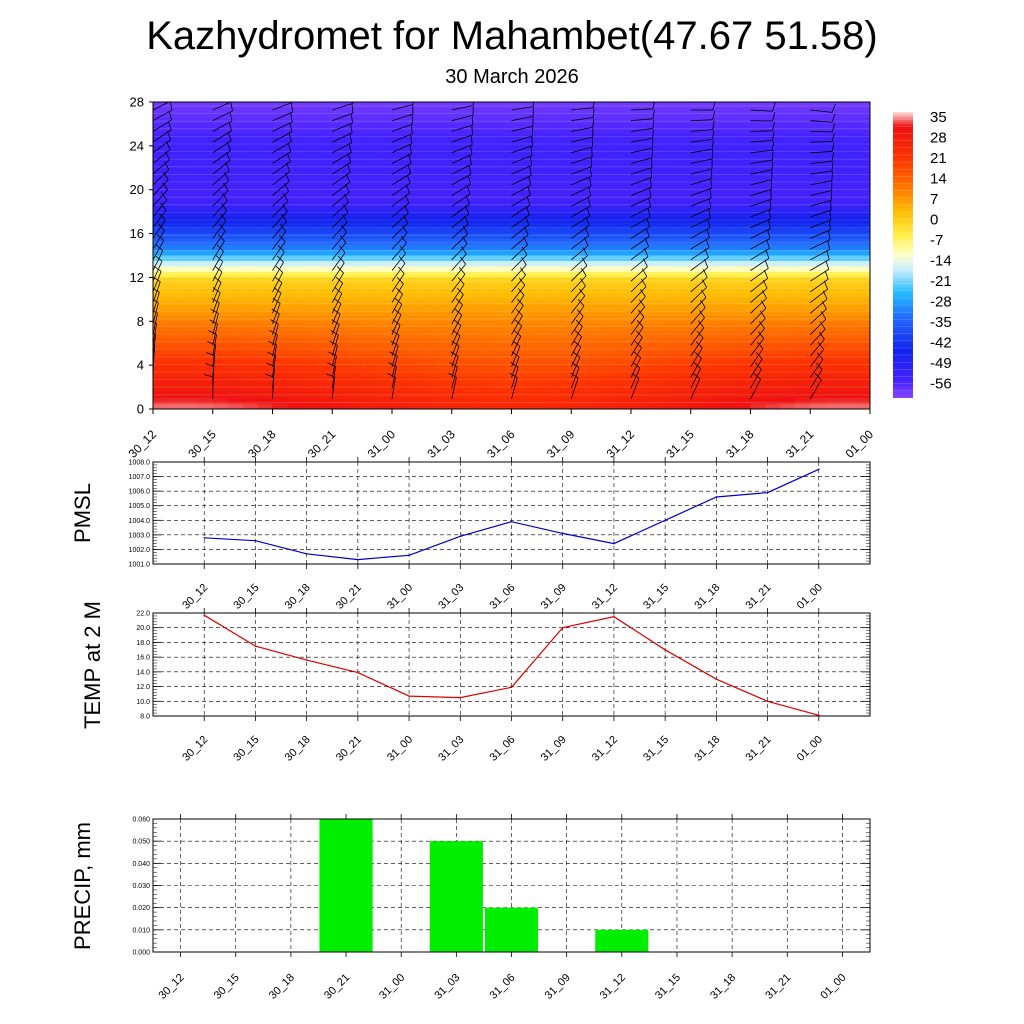 The image size is (1024, 1024). I want to click on temp-ytick-label: 16.0, so click(143, 658).